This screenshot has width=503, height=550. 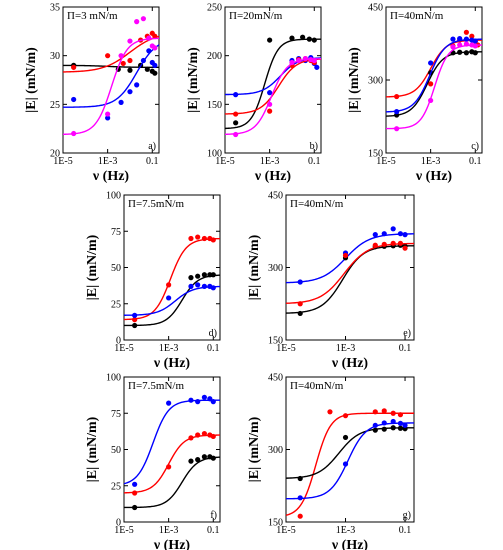 What do you see at coordinates (317, 386) in the screenshot?
I see `pressure-annotation: Π=40mN/m` at bounding box center [317, 386].